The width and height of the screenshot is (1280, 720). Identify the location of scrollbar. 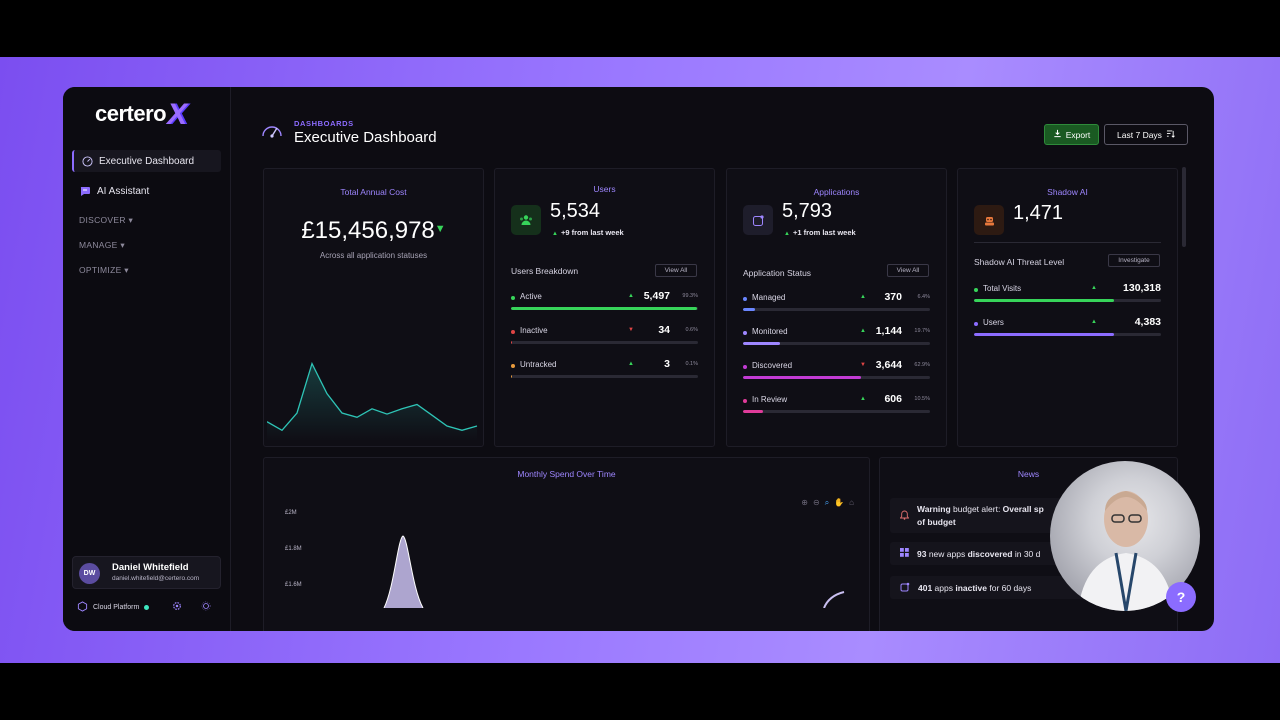
(1184, 207).